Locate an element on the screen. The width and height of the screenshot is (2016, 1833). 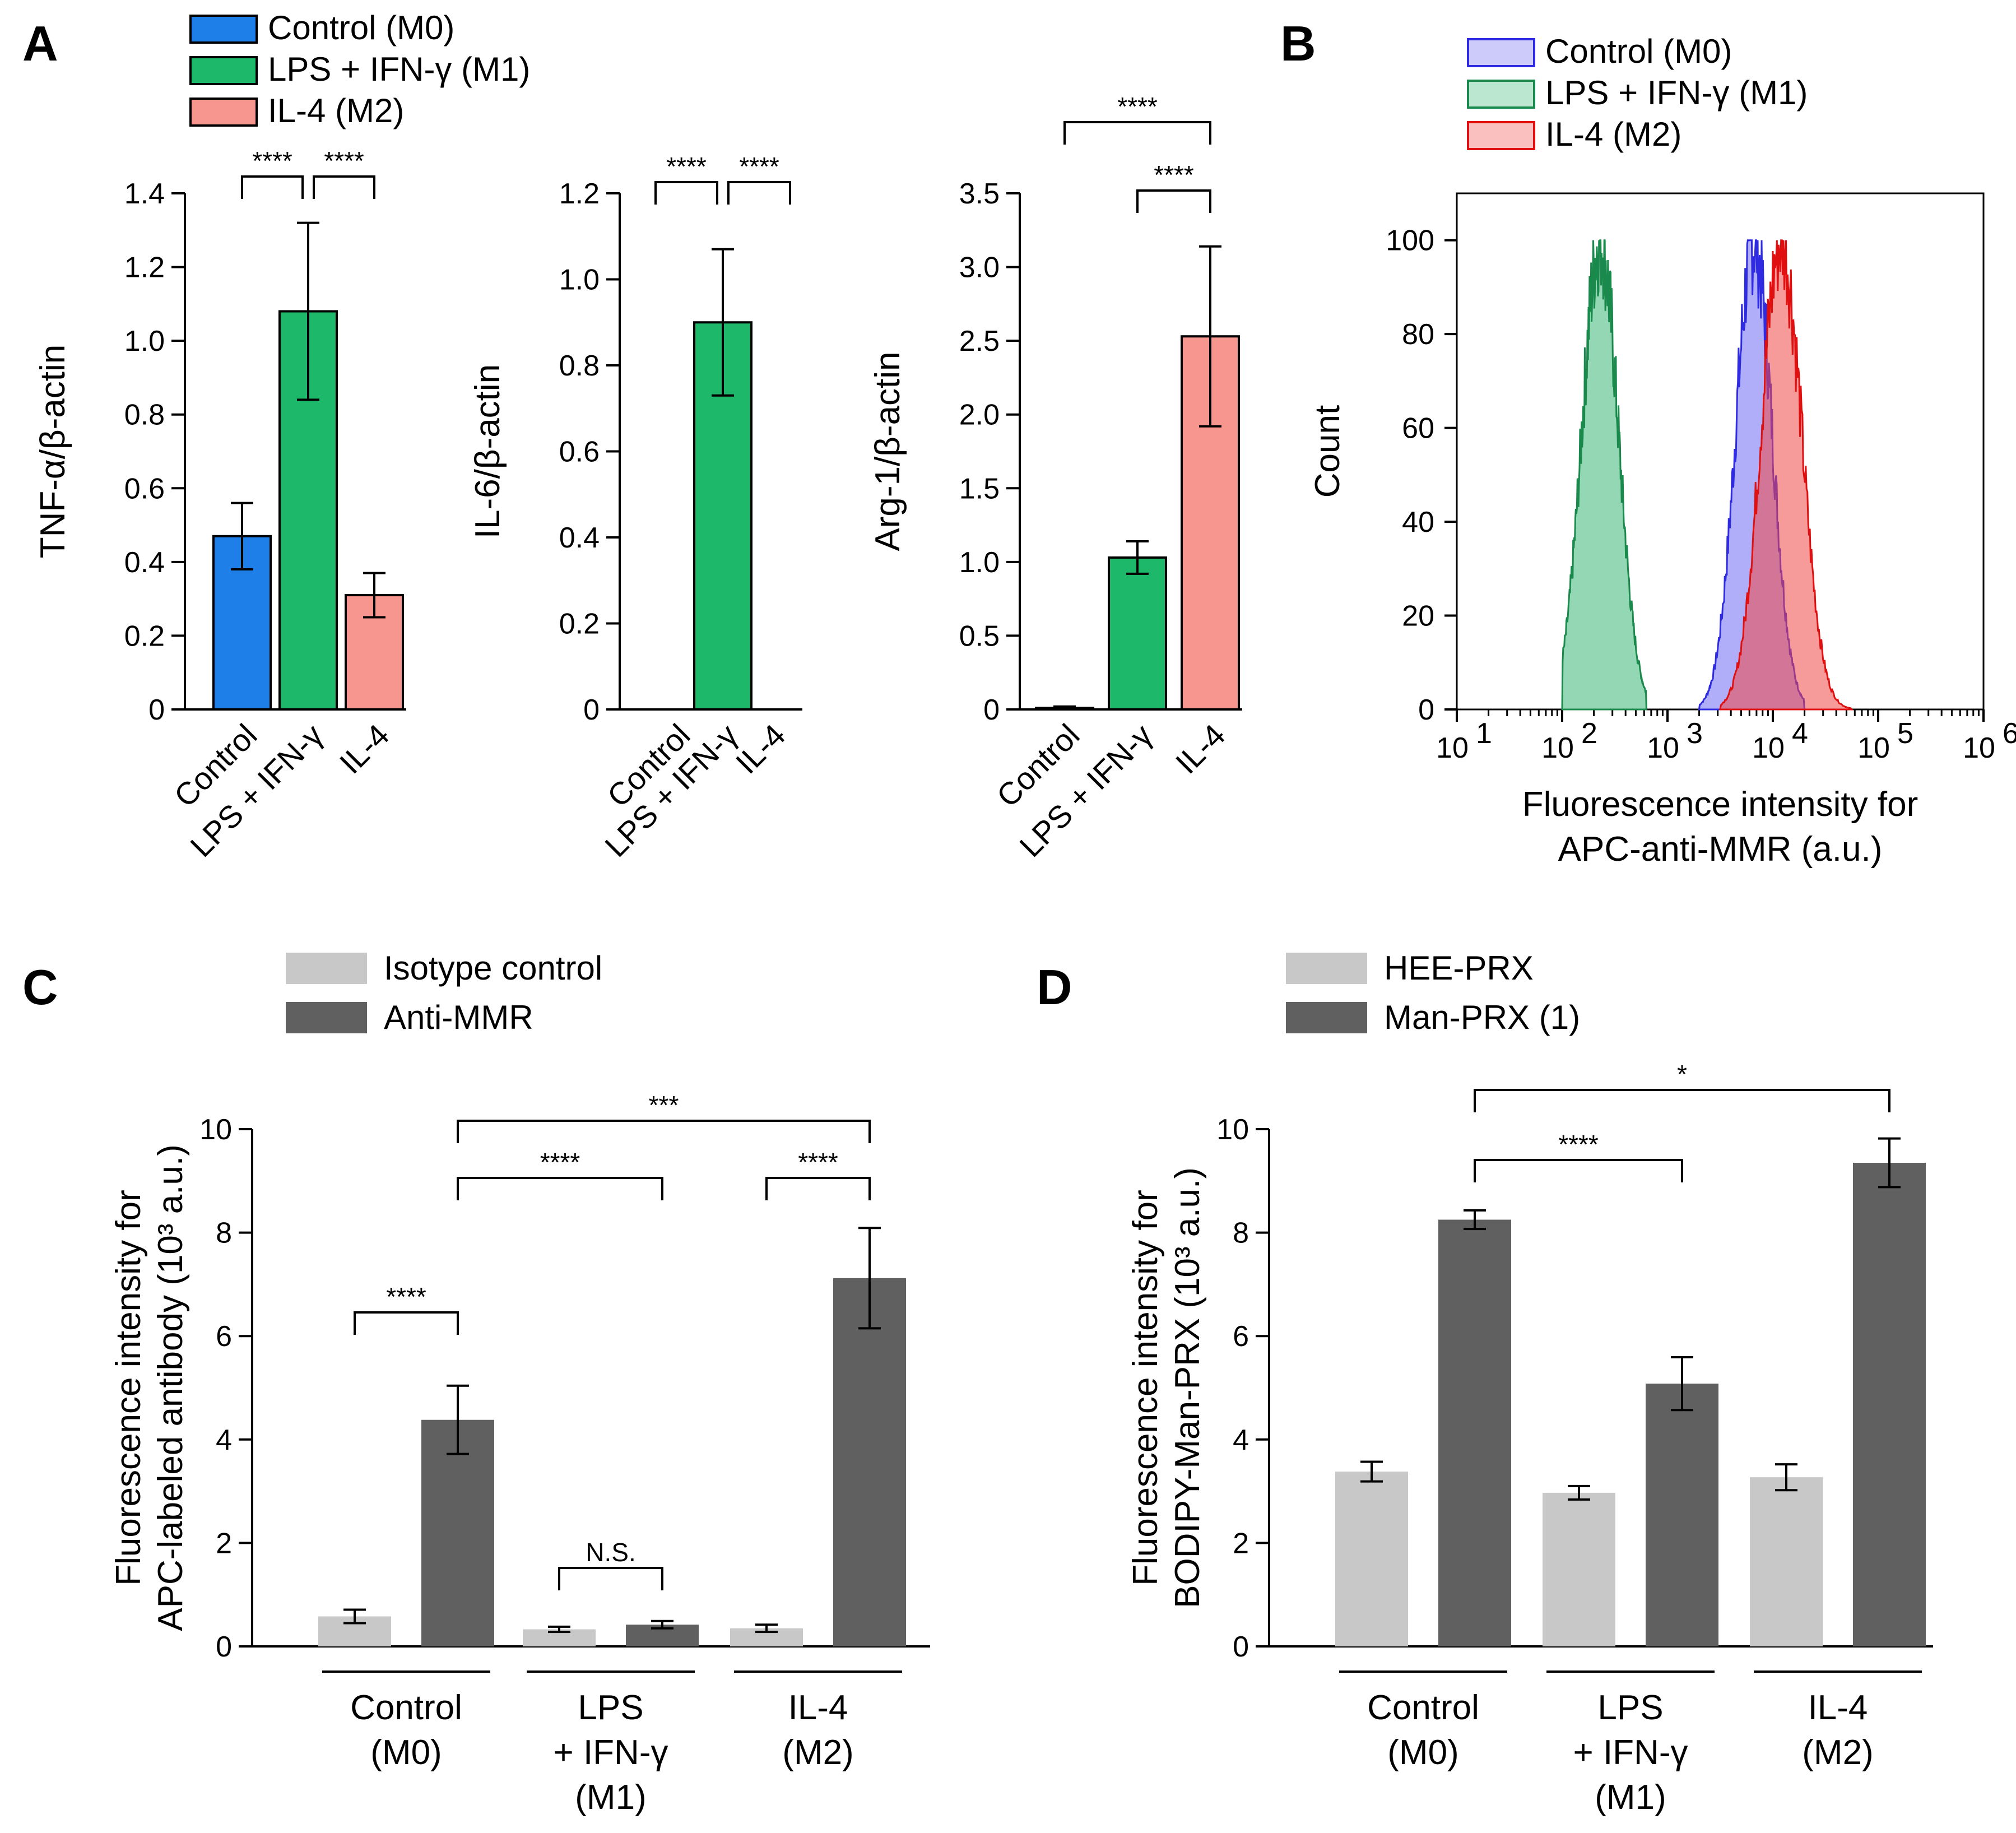
a3-y-tick-label: 1.5 is located at coordinates (979, 488).